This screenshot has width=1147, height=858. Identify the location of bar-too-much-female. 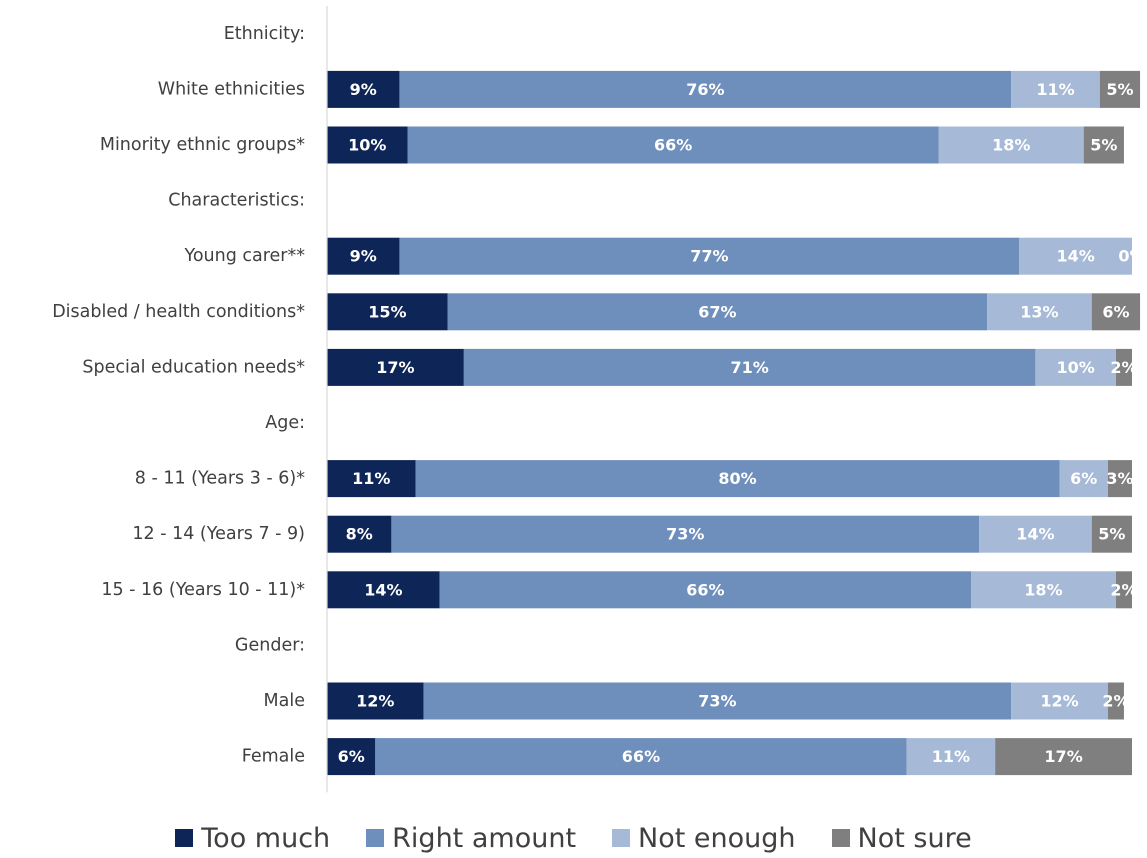
(351, 757).